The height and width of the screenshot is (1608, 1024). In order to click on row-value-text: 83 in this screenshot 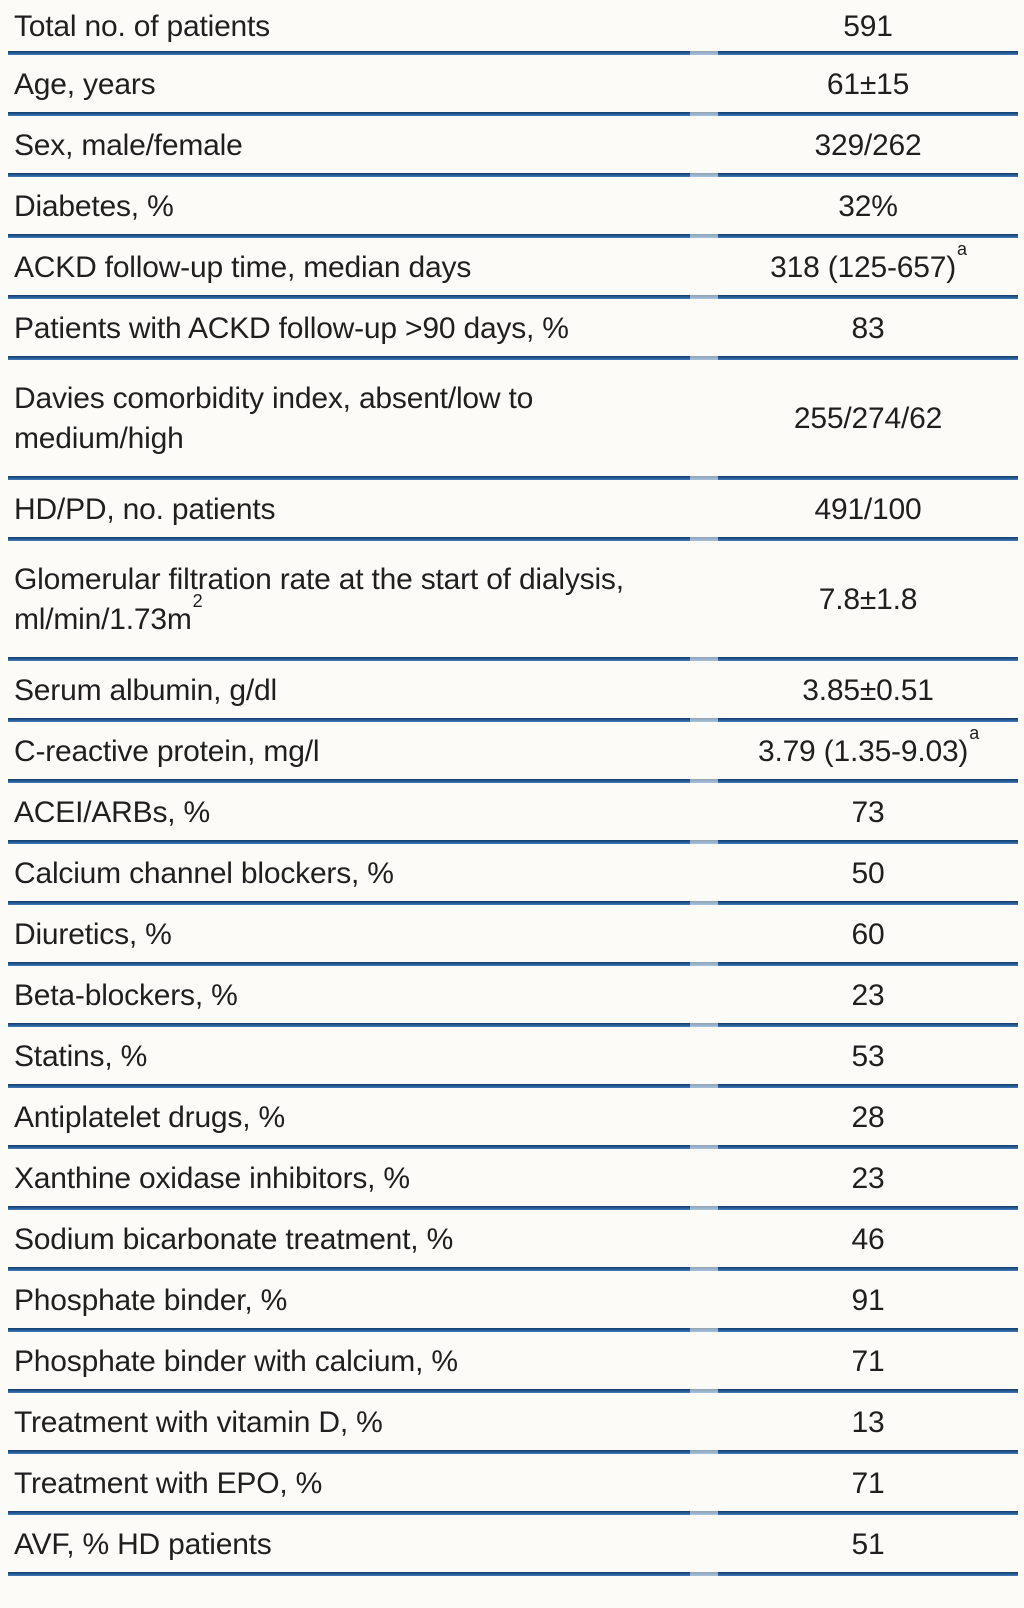, I will do `click(868, 328)`.